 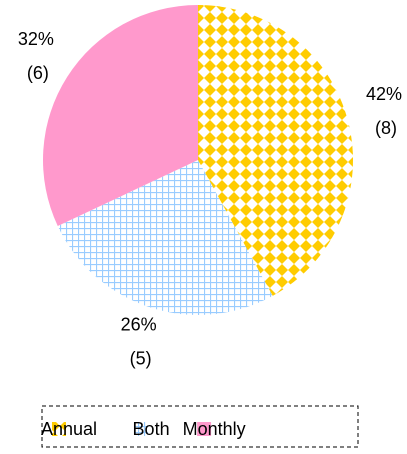 What do you see at coordinates (141, 358) in the screenshot?
I see `count-label: (5)` at bounding box center [141, 358].